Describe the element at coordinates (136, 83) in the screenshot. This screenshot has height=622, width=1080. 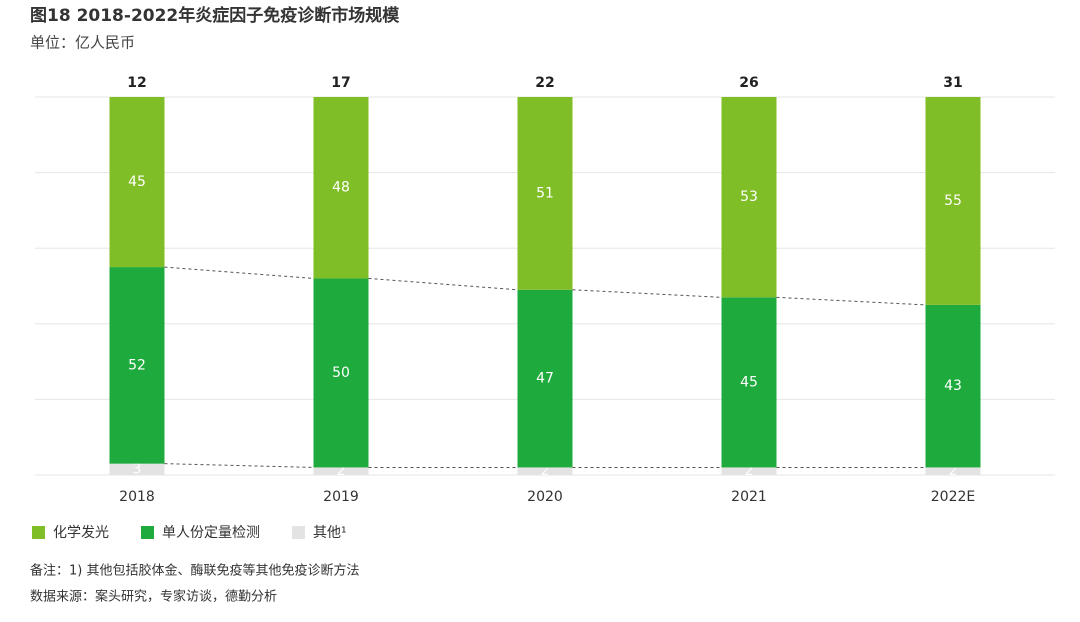
I see `total-label: 12` at that location.